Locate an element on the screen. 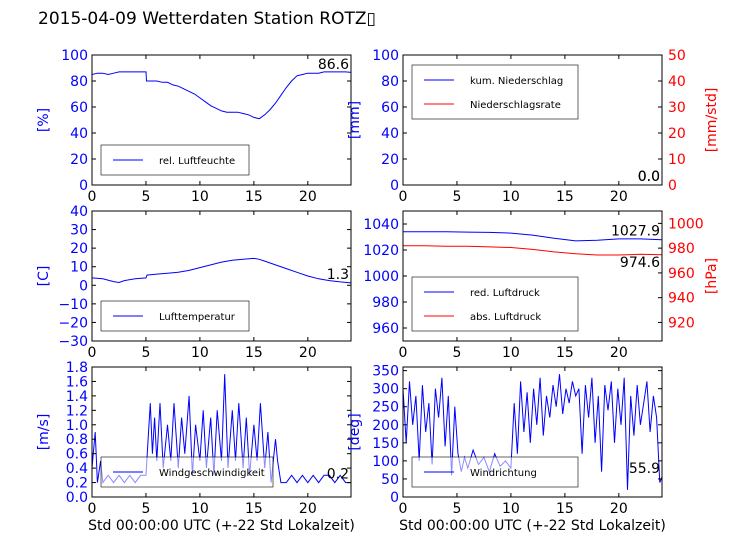  figure-title: 2015-04-09 Wetterdaten Station ROTZ▯ is located at coordinates (207, 19).